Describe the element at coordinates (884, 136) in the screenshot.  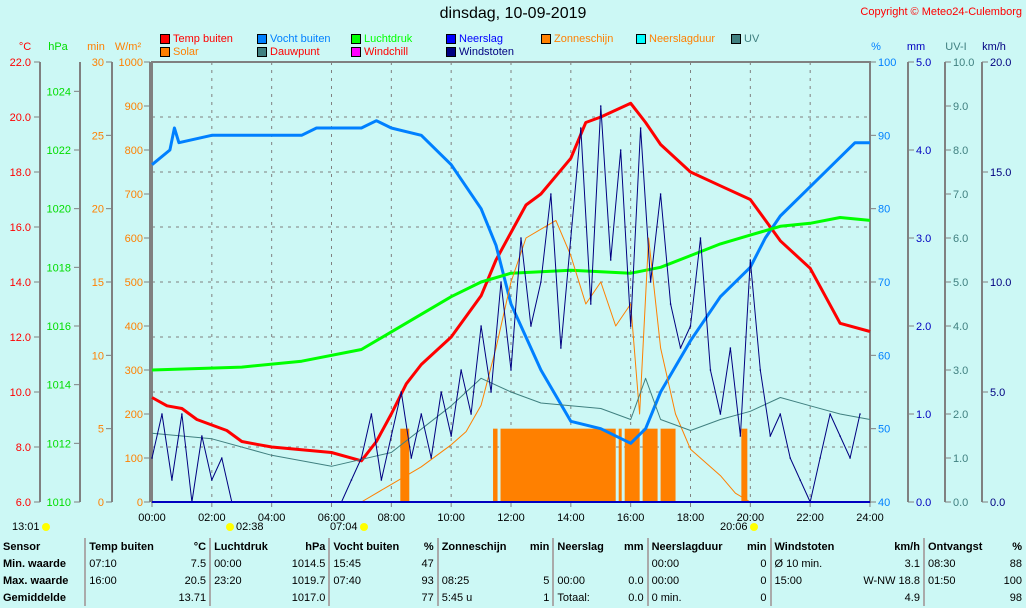
I see `humidity-tick-label: 90` at that location.